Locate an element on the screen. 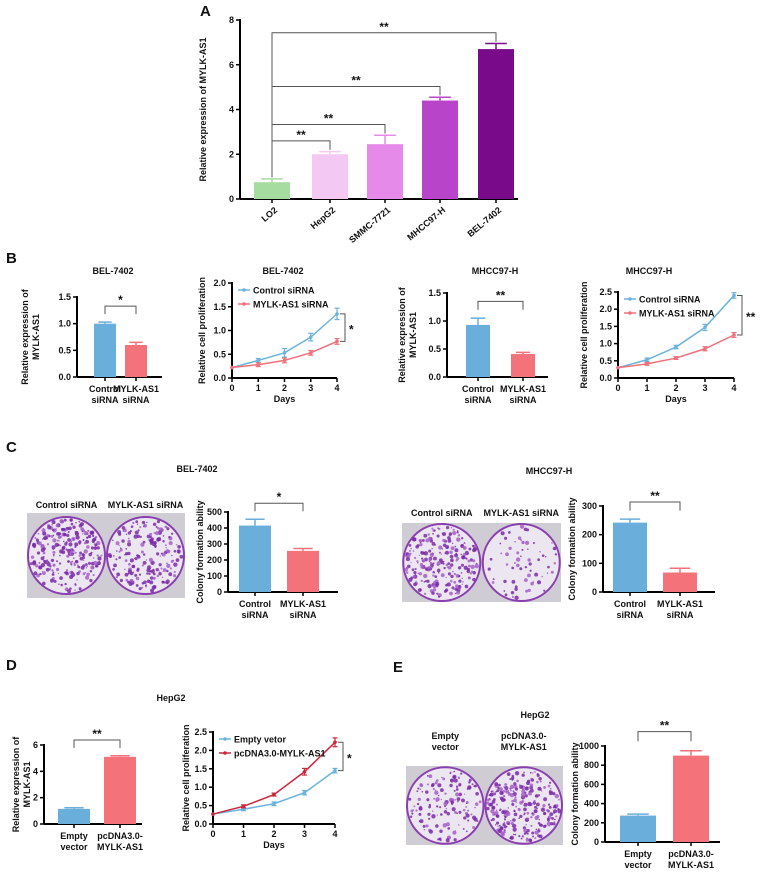  y-tick-label: 100 is located at coordinates (214, 576).